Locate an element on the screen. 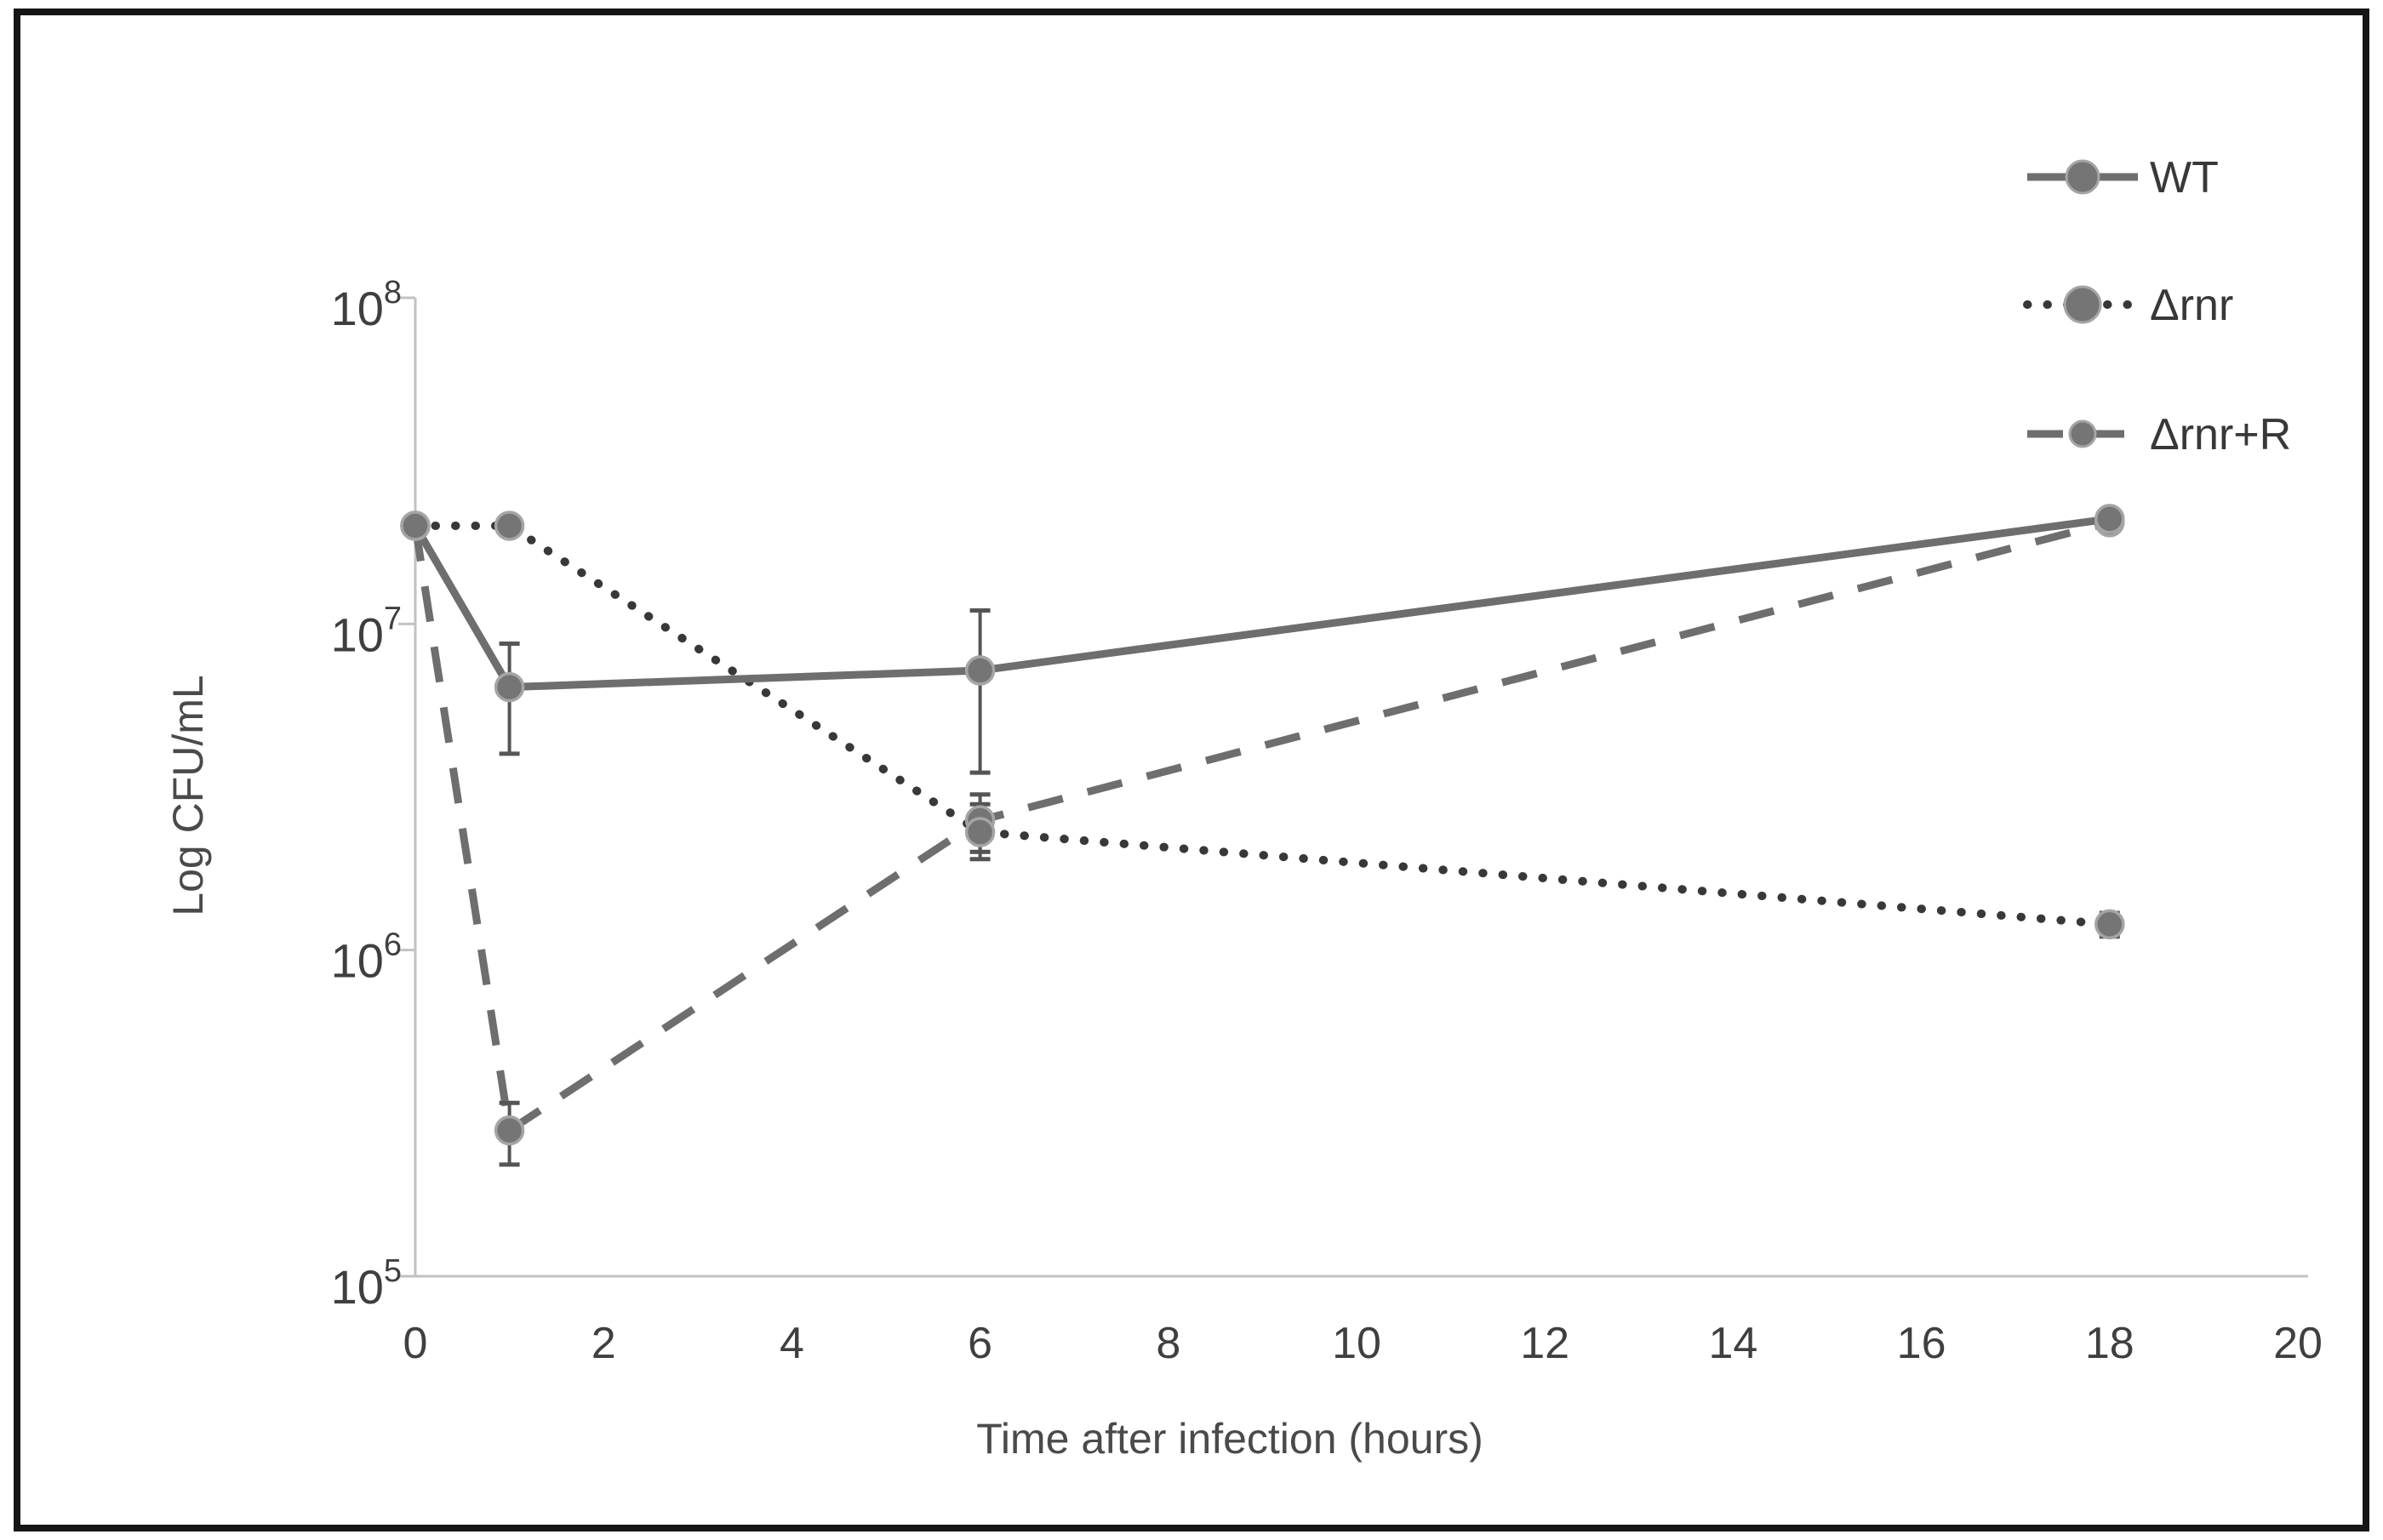 The height and width of the screenshot is (1540, 2383). y-tick-label: 10⁶ is located at coordinates (366, 957).